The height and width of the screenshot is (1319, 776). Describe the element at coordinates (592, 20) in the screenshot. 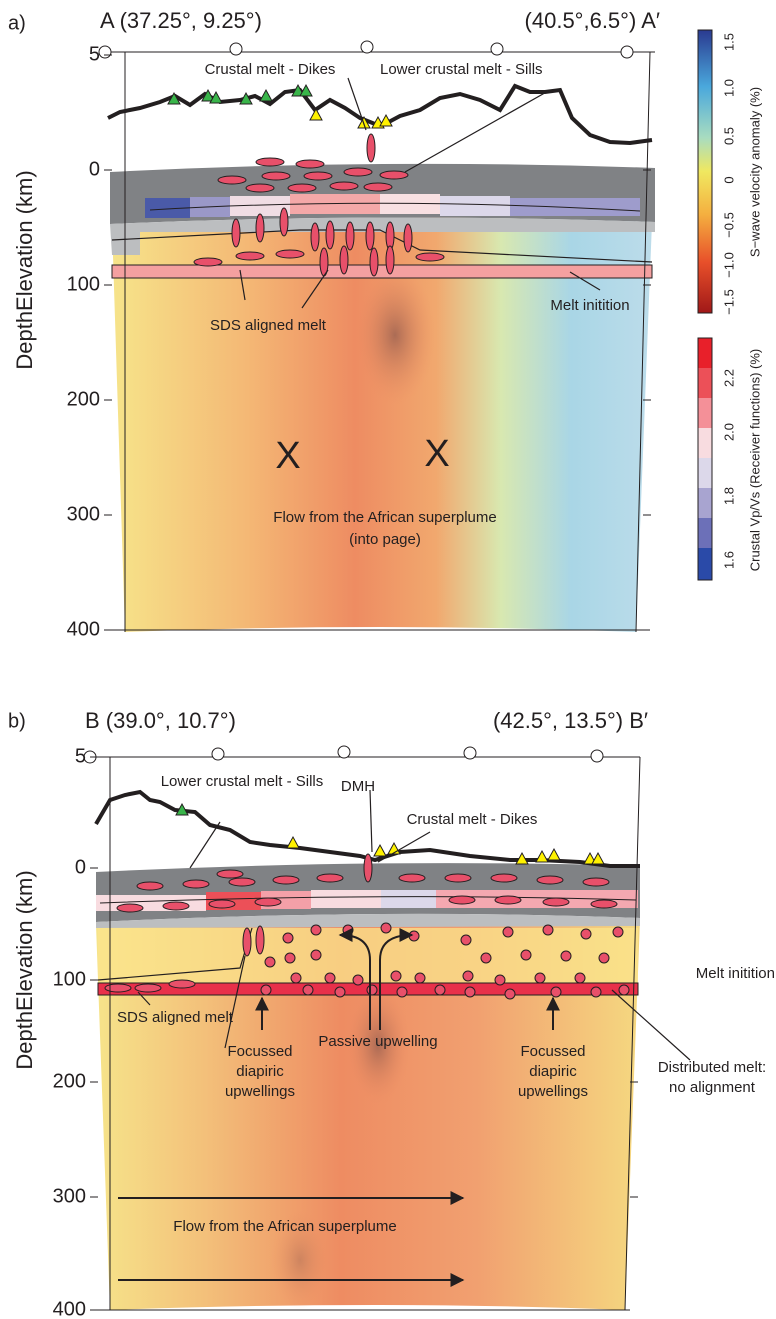

I see `point-label: (40.5°,6.5°) A′` at that location.